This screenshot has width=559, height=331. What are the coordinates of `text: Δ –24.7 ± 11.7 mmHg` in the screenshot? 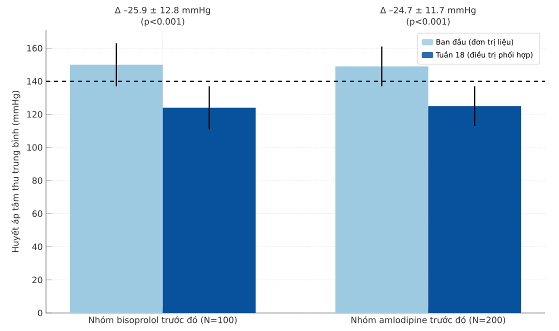 It's located at (428, 11).